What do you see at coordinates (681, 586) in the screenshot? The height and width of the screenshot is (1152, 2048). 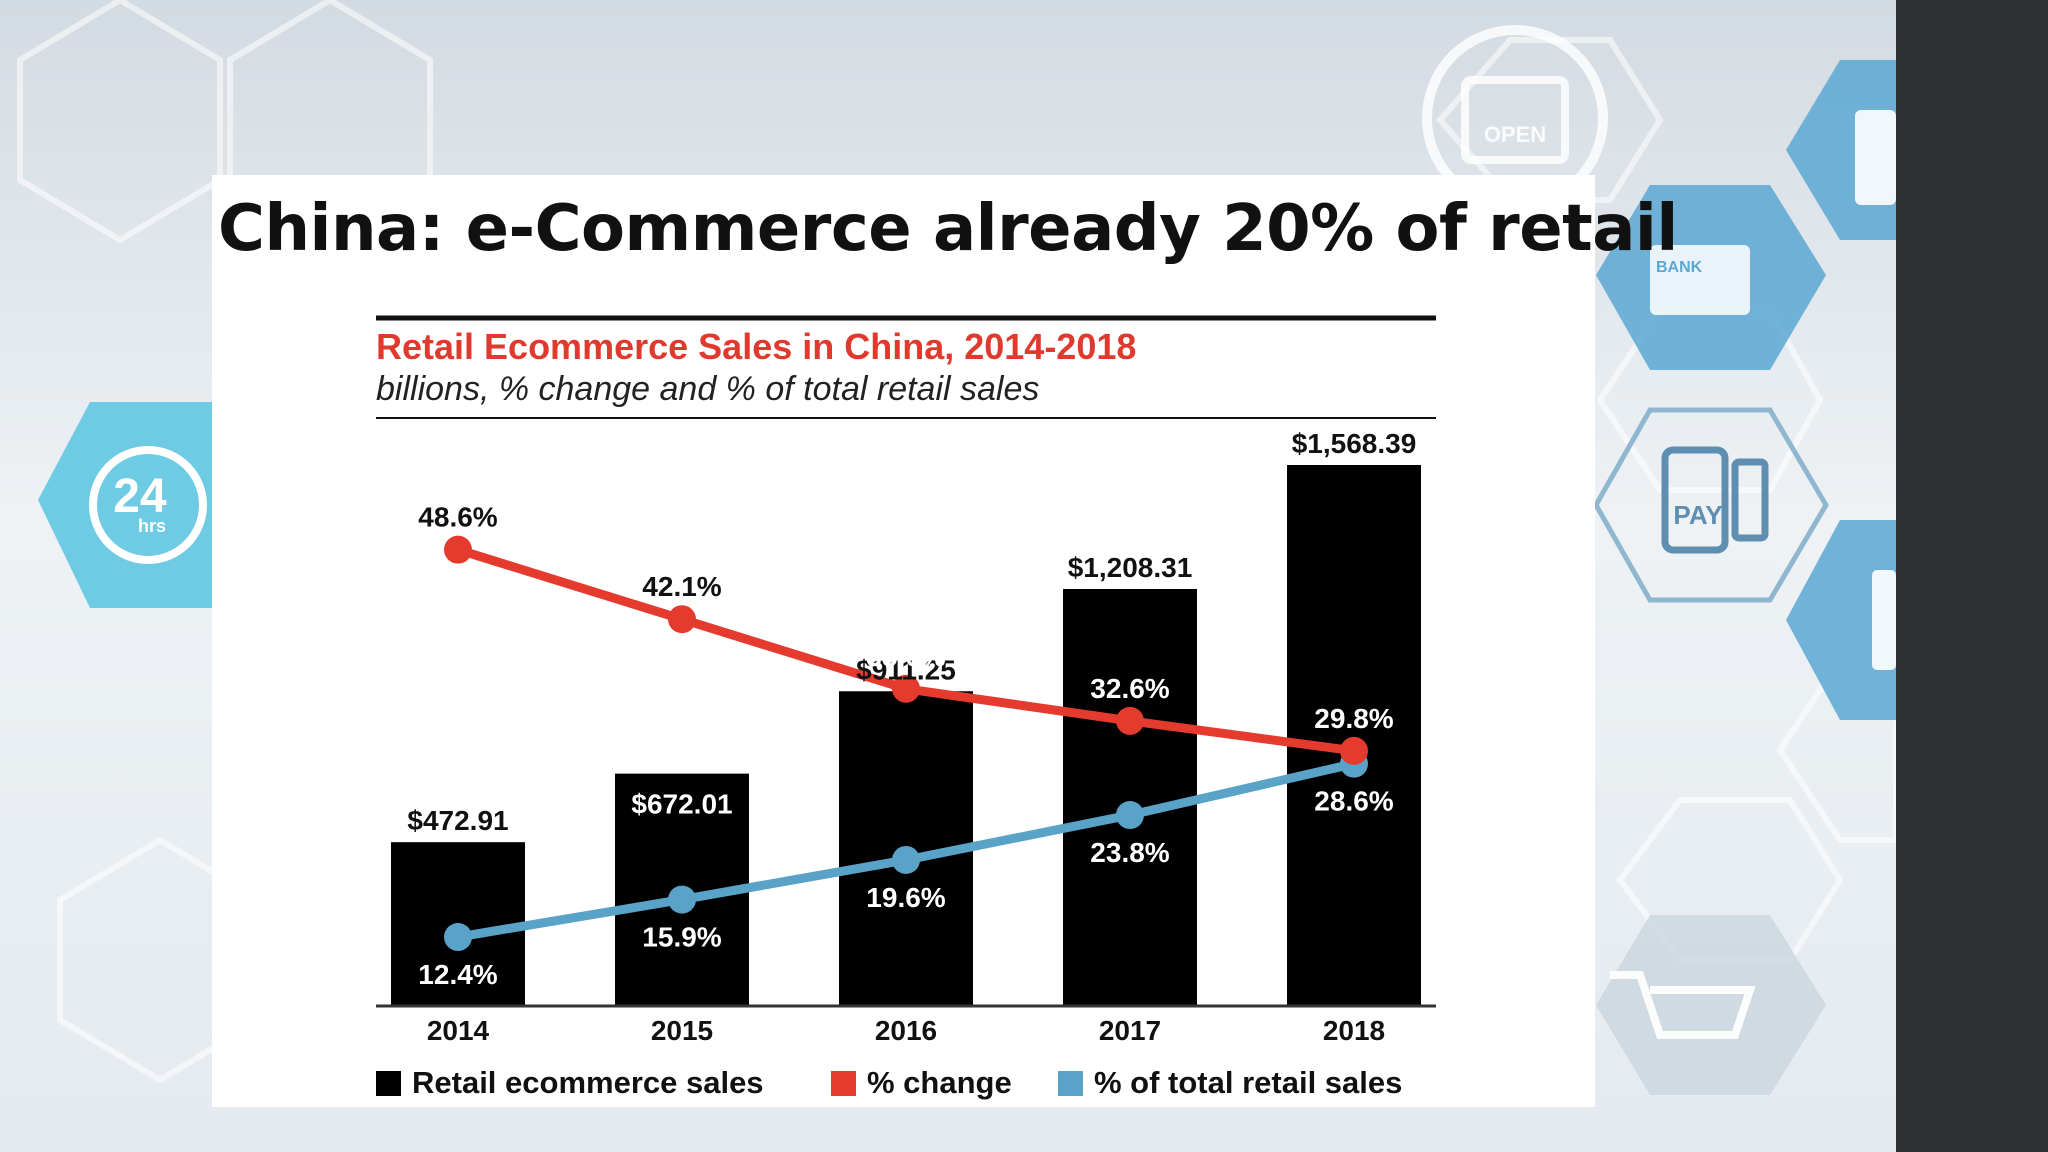 I see `change-label-2015: 42.1%` at bounding box center [681, 586].